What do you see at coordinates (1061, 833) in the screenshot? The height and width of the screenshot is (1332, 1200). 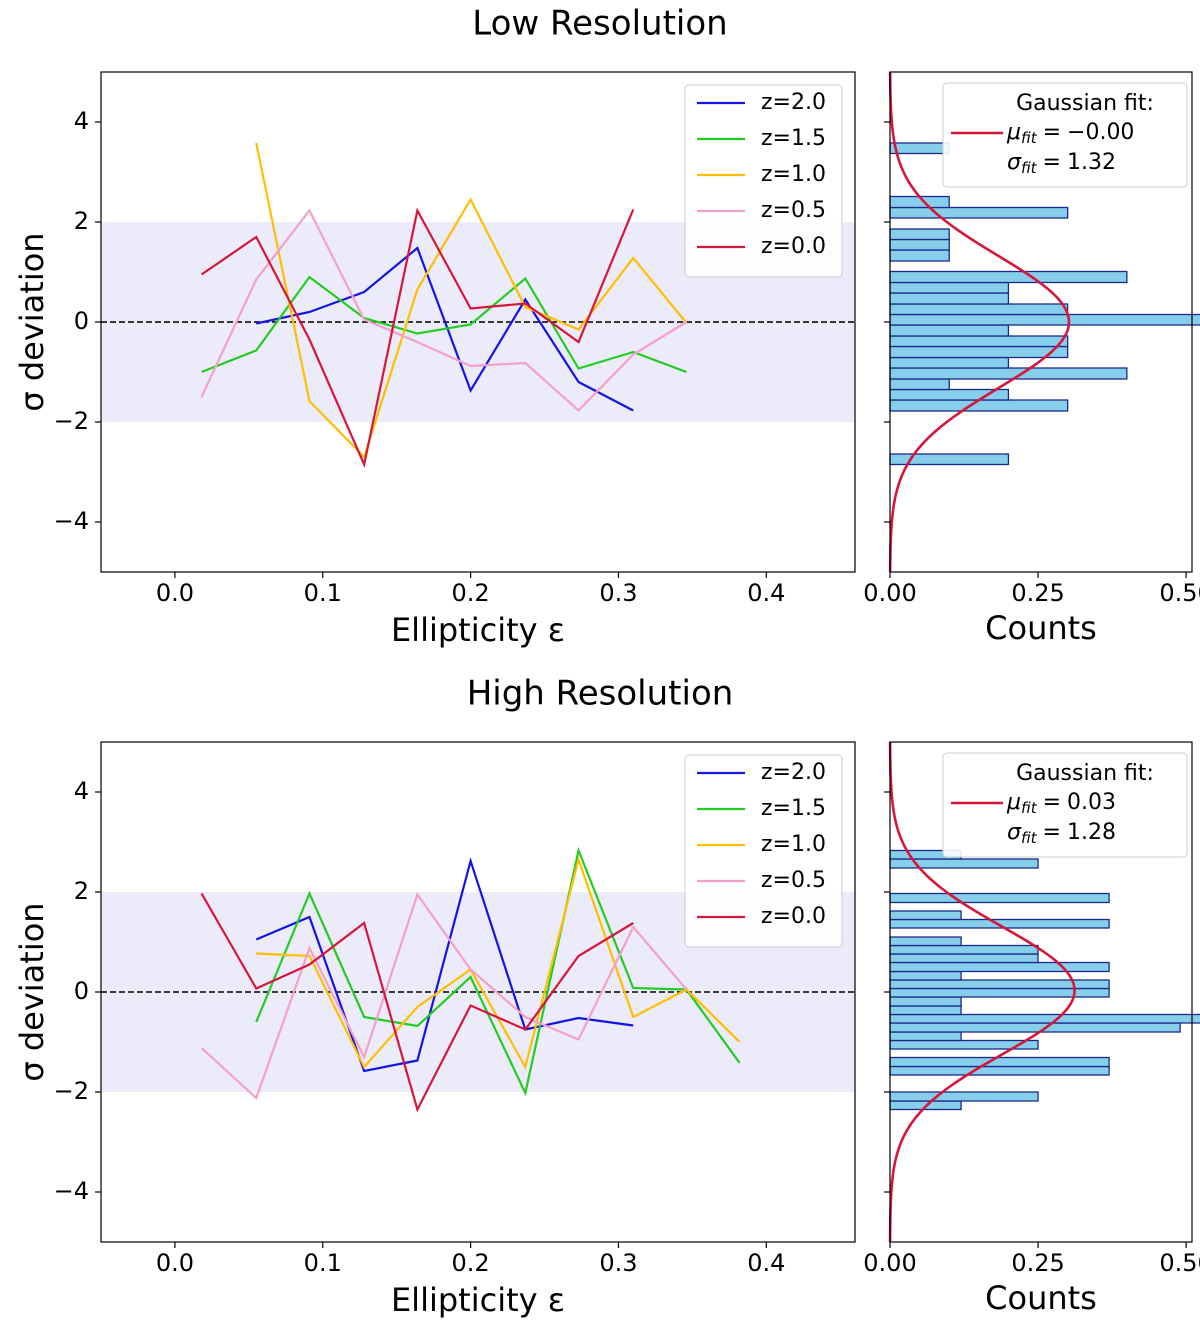 I see `legend-label: σfit = 1.28` at bounding box center [1061, 833].